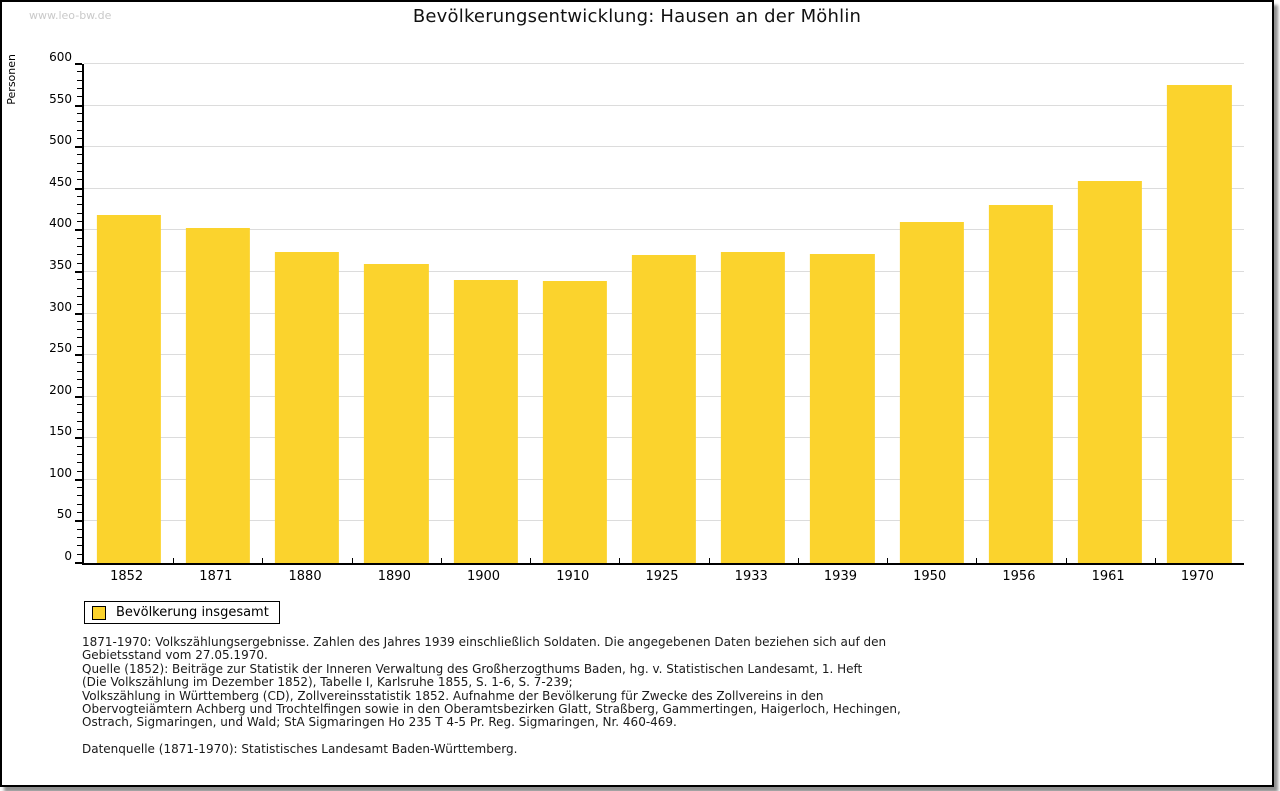 The image size is (1280, 791). What do you see at coordinates (60, 472) in the screenshot?
I see `y-axis-tick-label: 100` at bounding box center [60, 472].